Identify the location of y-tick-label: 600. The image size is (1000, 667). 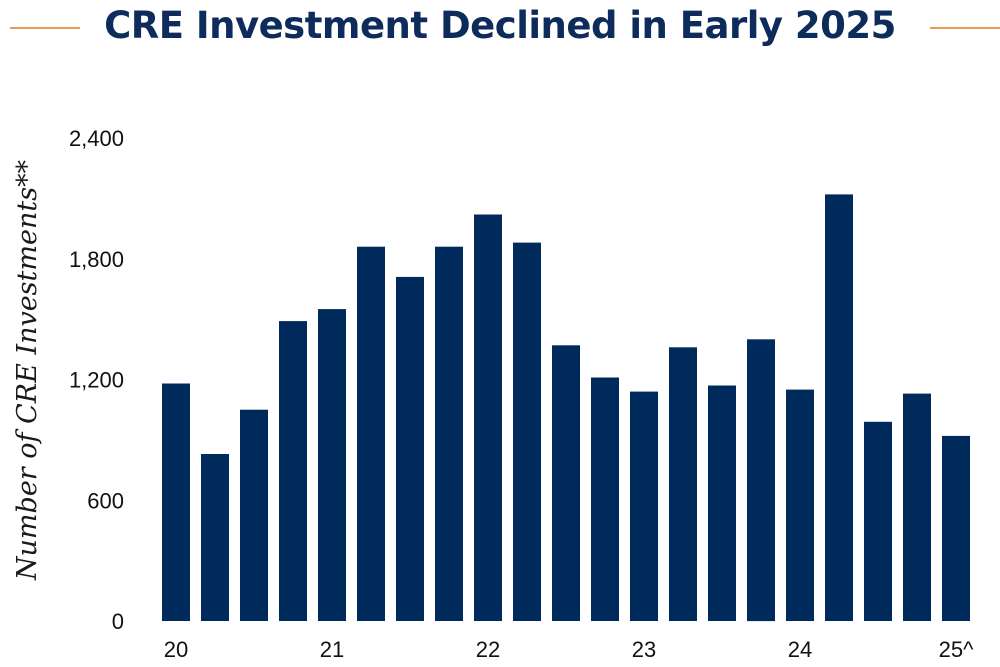
(105, 500).